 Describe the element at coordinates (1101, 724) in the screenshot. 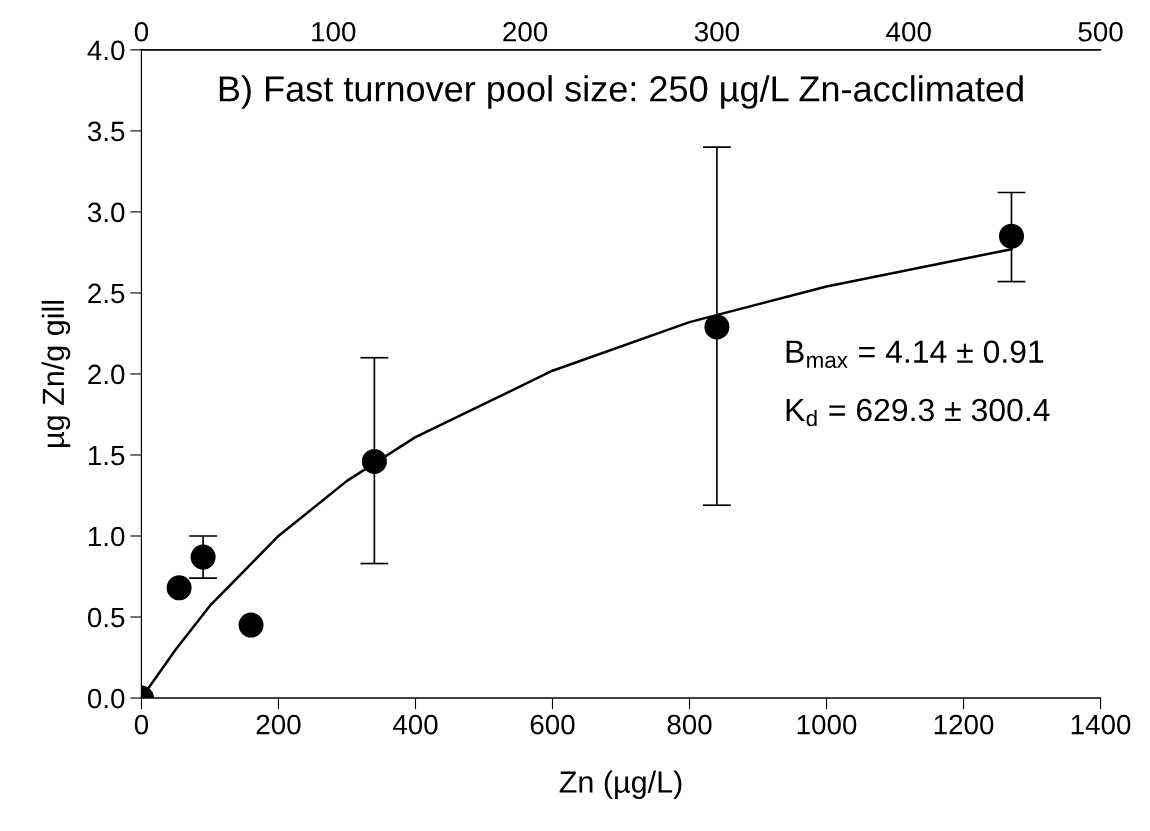

I see `x-tick-label: 1400` at that location.